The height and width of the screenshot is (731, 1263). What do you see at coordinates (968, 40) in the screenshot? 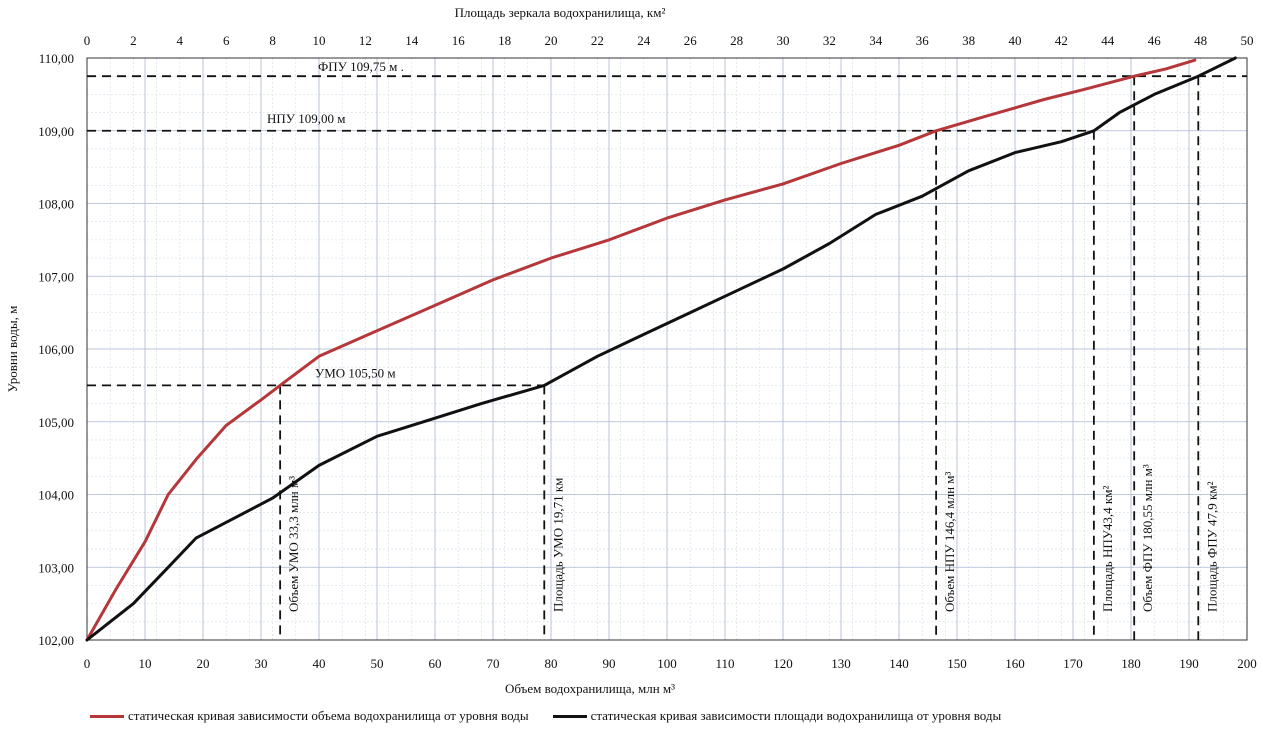
I see `x-top-tick-label: 38` at bounding box center [968, 40].